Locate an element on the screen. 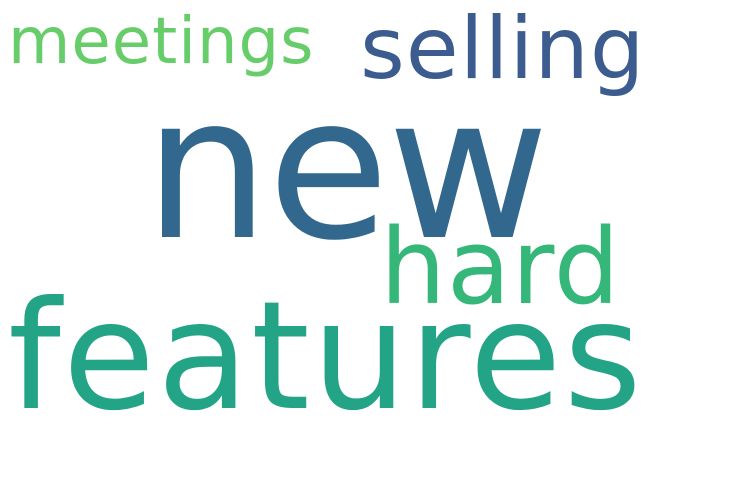  word-hard: hard is located at coordinates (500, 267).